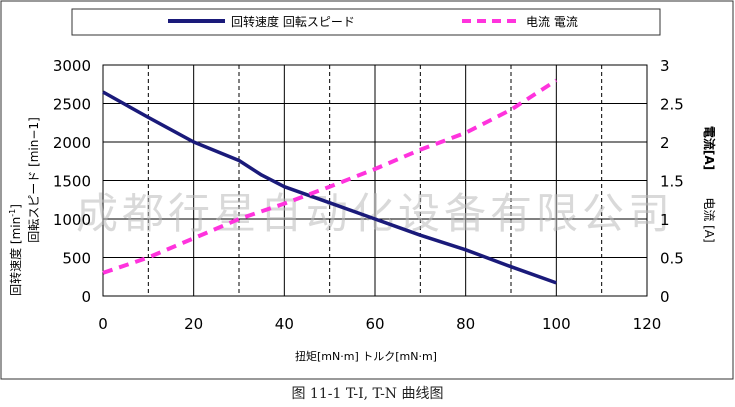  I want to click on y-left-tick-label: 2000, so click(72, 143).